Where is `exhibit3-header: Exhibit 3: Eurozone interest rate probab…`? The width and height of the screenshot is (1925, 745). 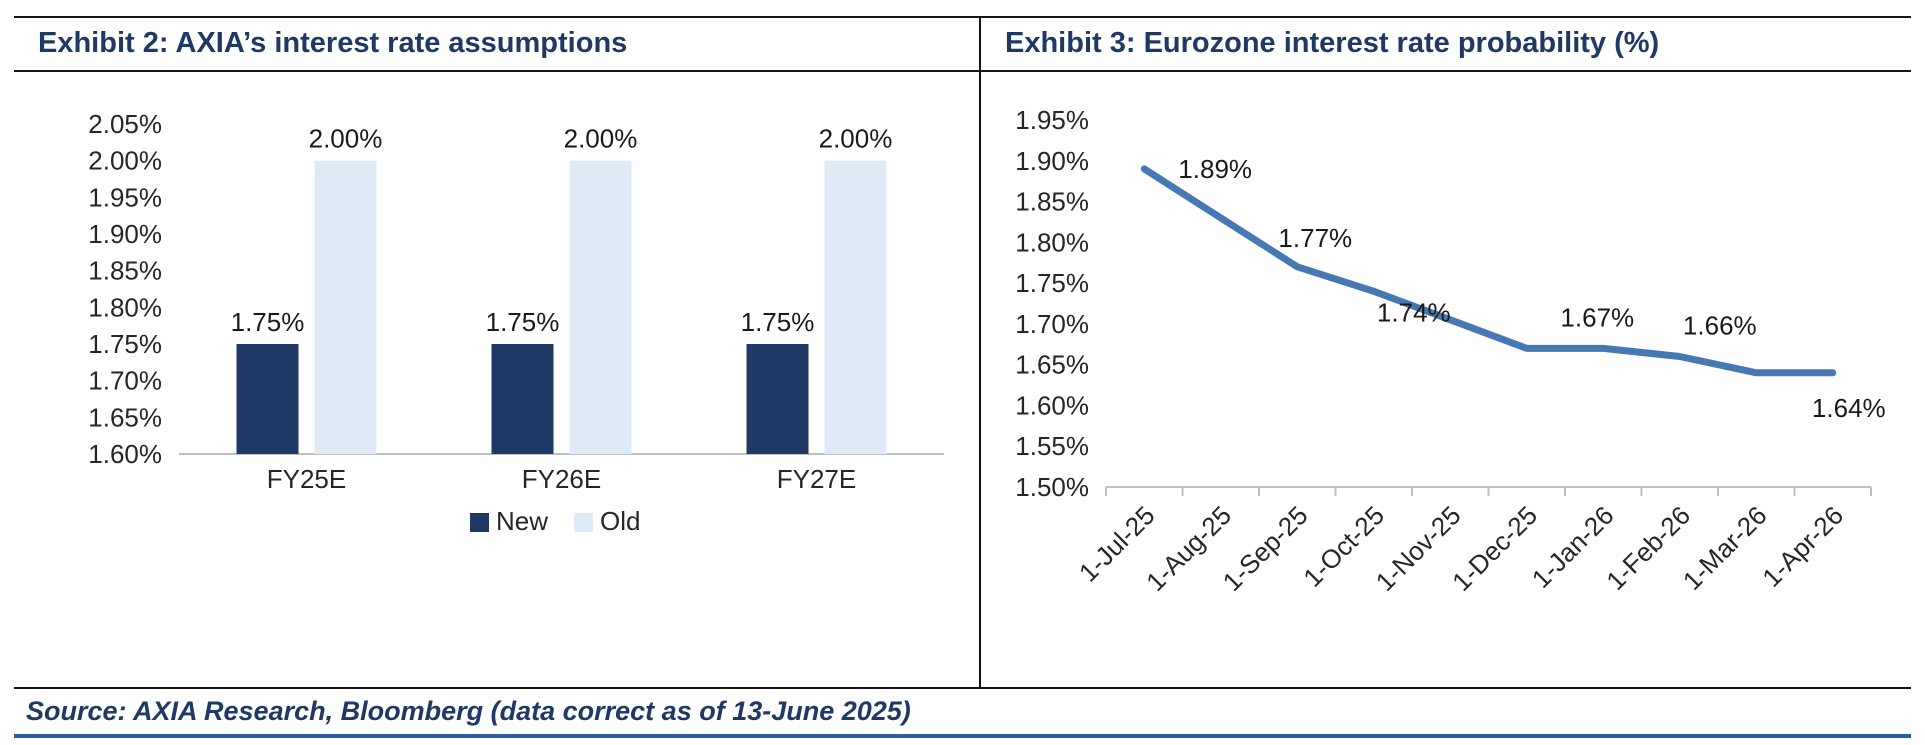 exhibit3-header: Exhibit 3: Eurozone interest rate probab… is located at coordinates (1446, 44).